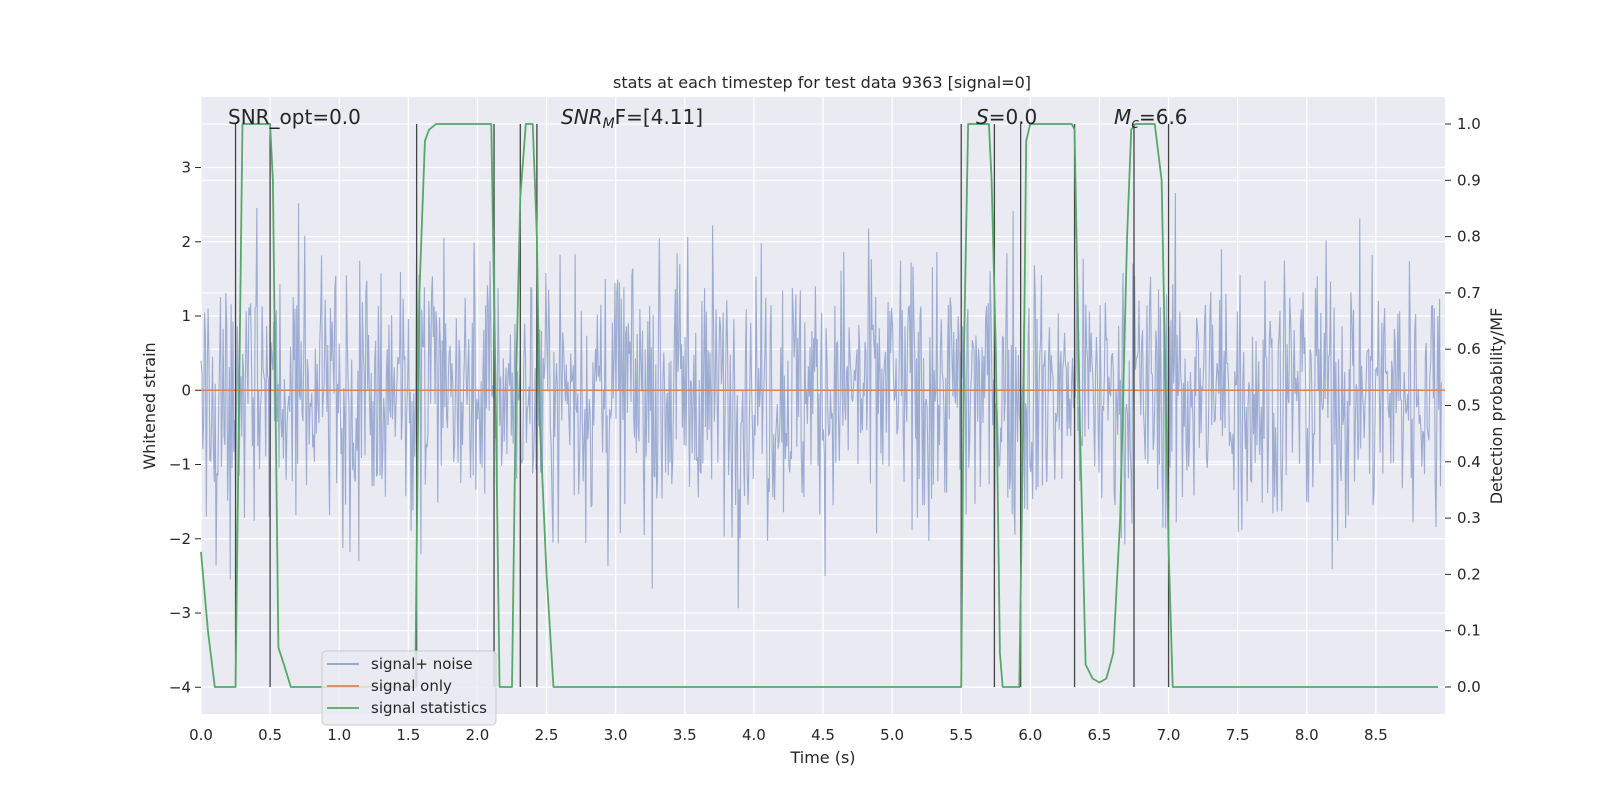  Describe the element at coordinates (616, 735) in the screenshot. I see `x-tick-label: 3.0` at that location.